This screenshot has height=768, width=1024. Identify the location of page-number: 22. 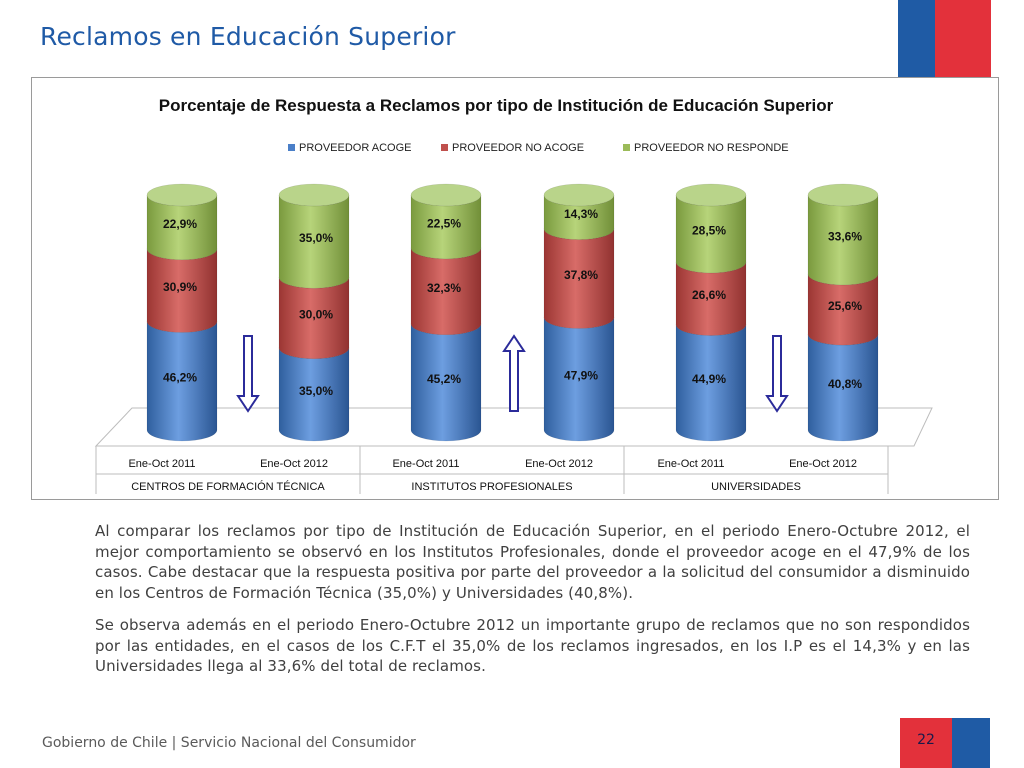
(926, 740).